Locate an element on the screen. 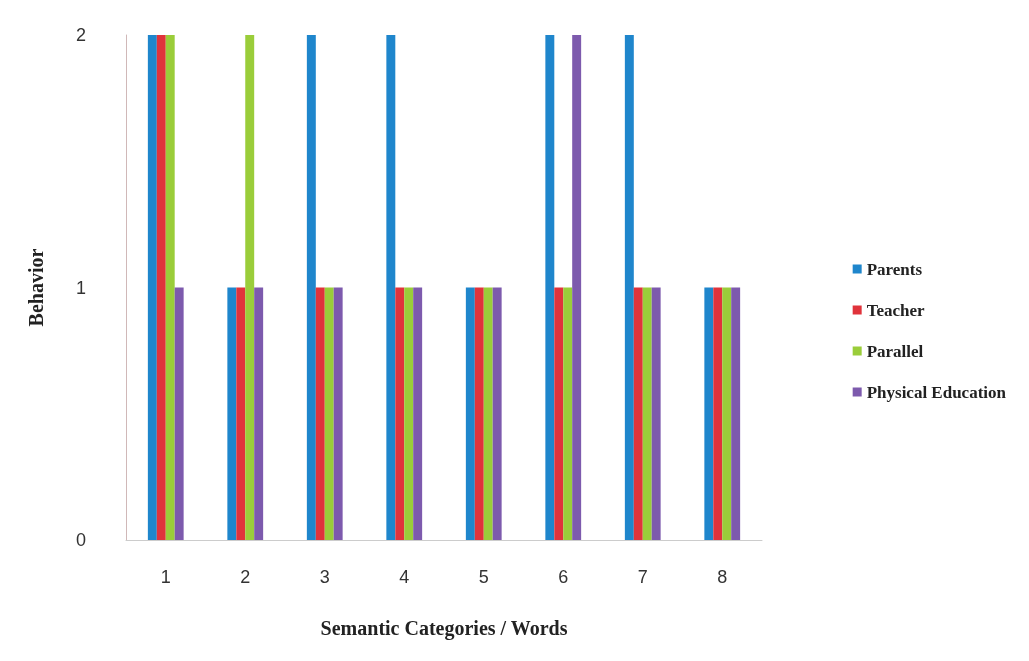 The height and width of the screenshot is (661, 1029). x-tick-label: 7 is located at coordinates (642, 577).